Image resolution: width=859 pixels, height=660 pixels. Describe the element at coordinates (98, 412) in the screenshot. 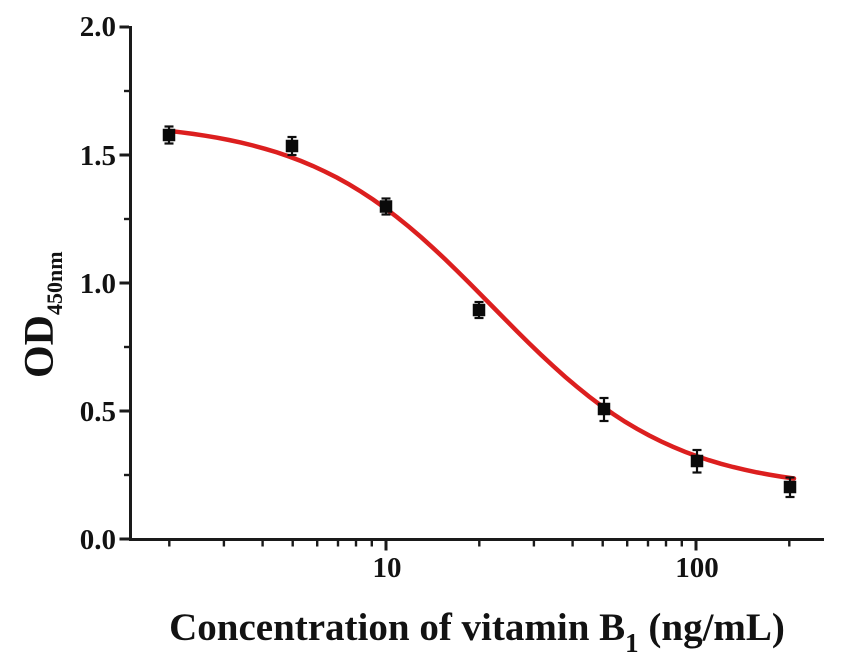

I see `svg-text: 0.5` at that location.